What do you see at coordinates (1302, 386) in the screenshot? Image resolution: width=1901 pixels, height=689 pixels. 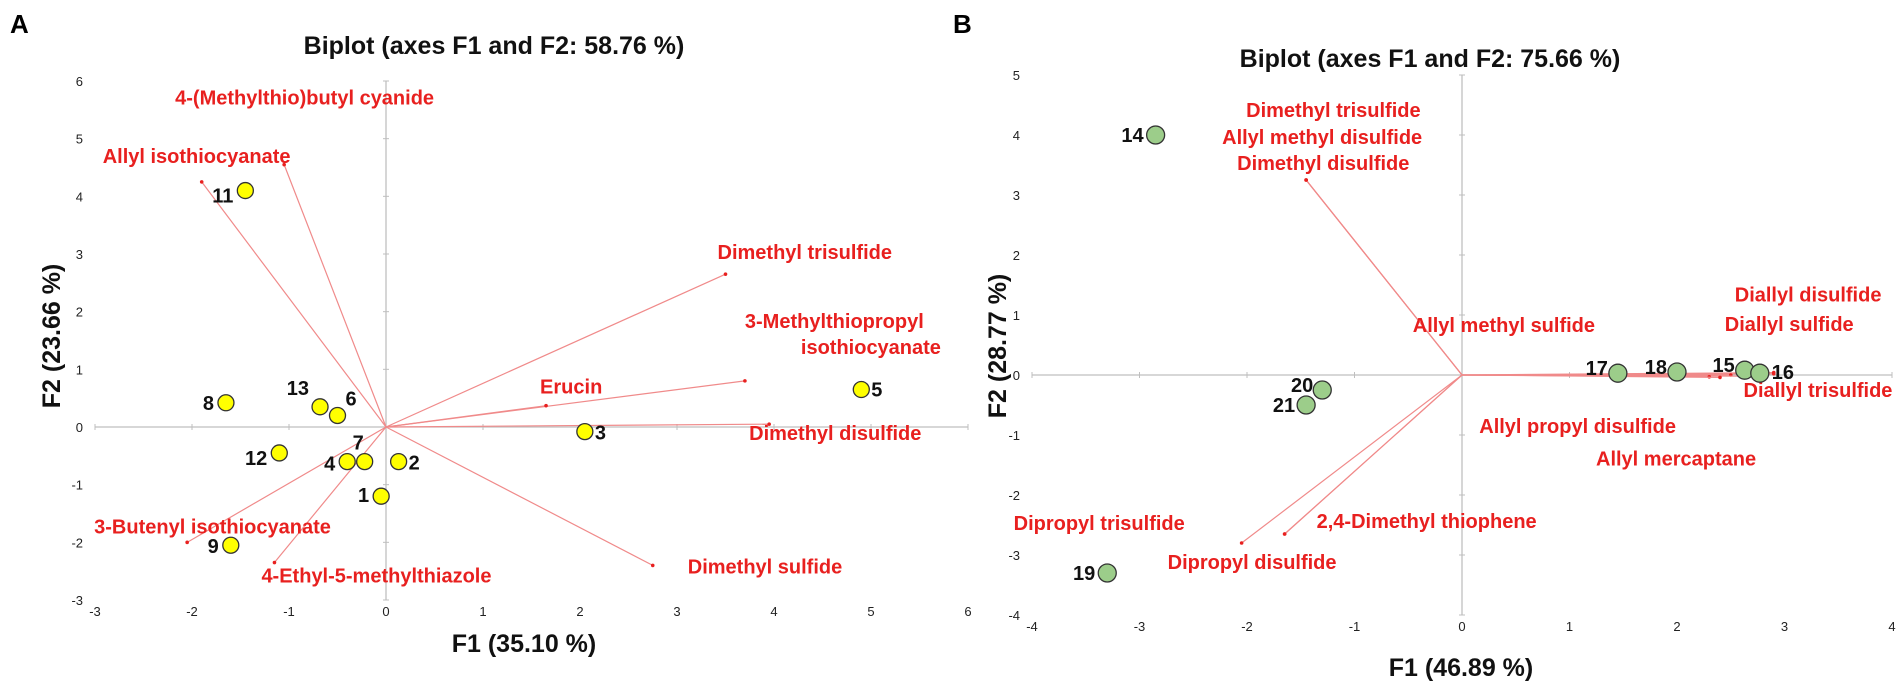 I see `panel-b-observation-label: 20` at bounding box center [1302, 386].